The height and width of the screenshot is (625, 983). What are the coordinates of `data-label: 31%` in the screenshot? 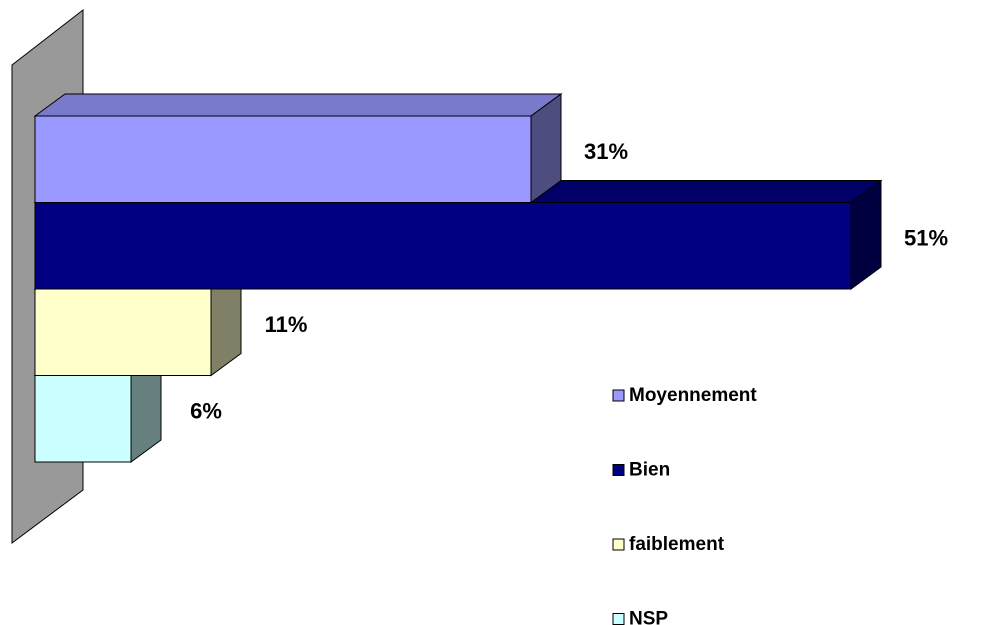 It's located at (606, 151).